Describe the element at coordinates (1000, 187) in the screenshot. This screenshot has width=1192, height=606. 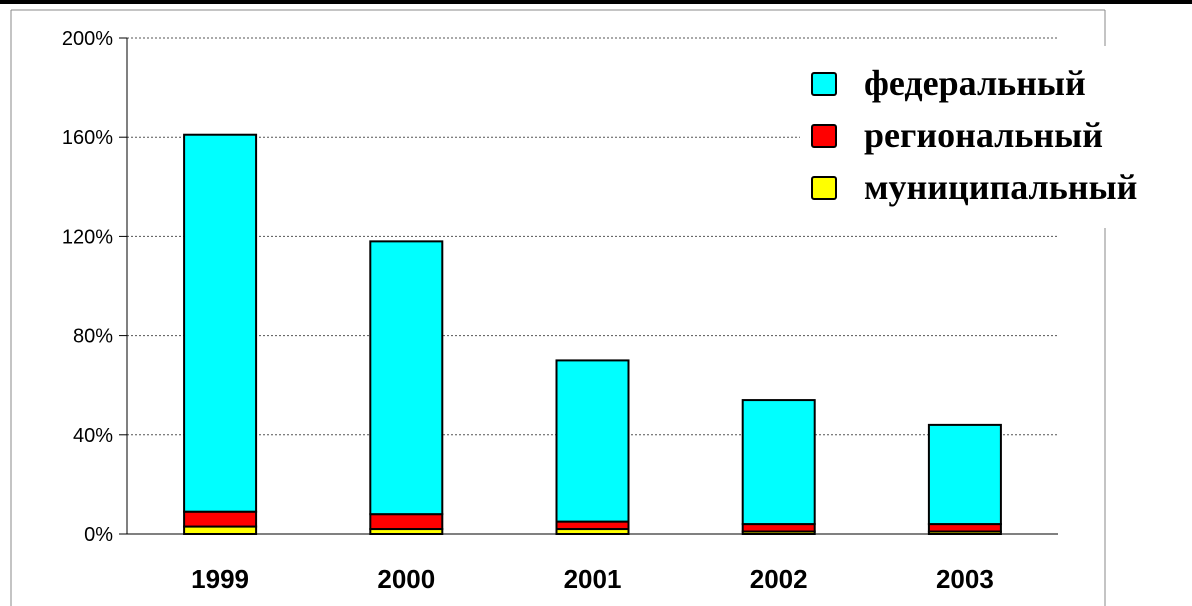
I see `legend-label: муниципальный` at that location.